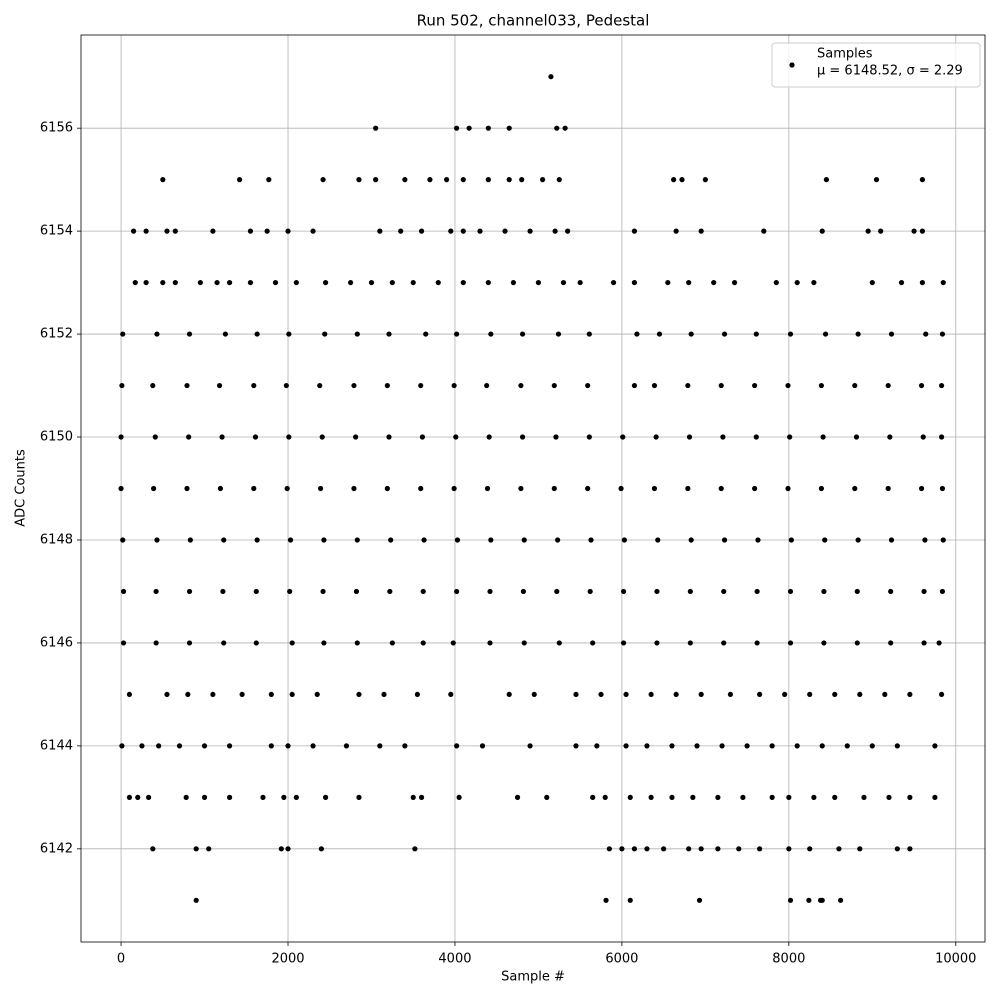 The height and width of the screenshot is (1000, 1000). I want to click on y-tick-label: 6142, so click(56, 848).